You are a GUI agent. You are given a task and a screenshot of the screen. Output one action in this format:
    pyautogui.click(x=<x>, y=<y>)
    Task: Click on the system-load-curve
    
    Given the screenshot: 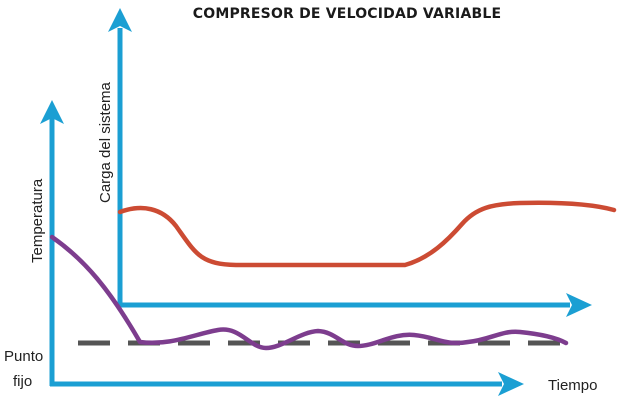 What is the action you would take?
    pyautogui.click(x=367, y=234)
    